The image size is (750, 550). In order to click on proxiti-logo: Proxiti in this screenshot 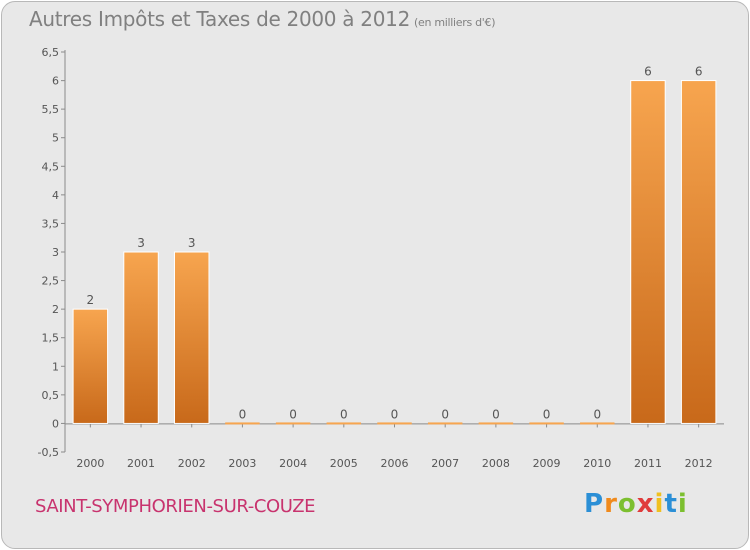, I will do `click(636, 504)`.